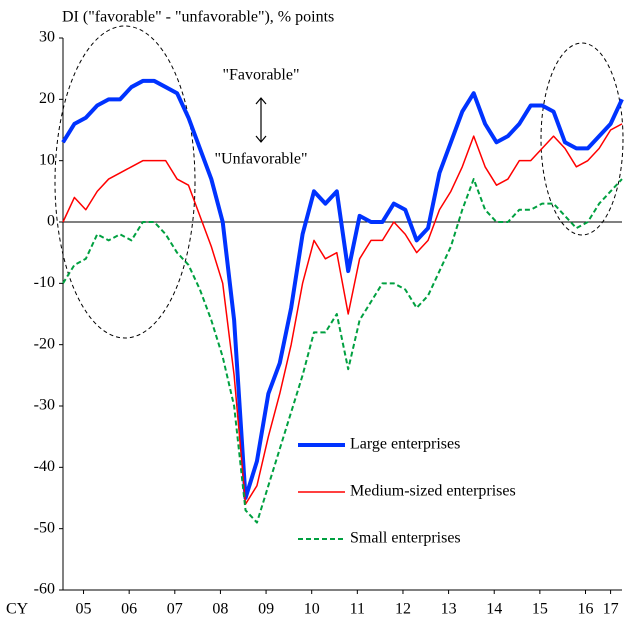 This screenshot has height=628, width=624. Describe the element at coordinates (449, 609) in the screenshot. I see `x-tick-label: 13` at that location.